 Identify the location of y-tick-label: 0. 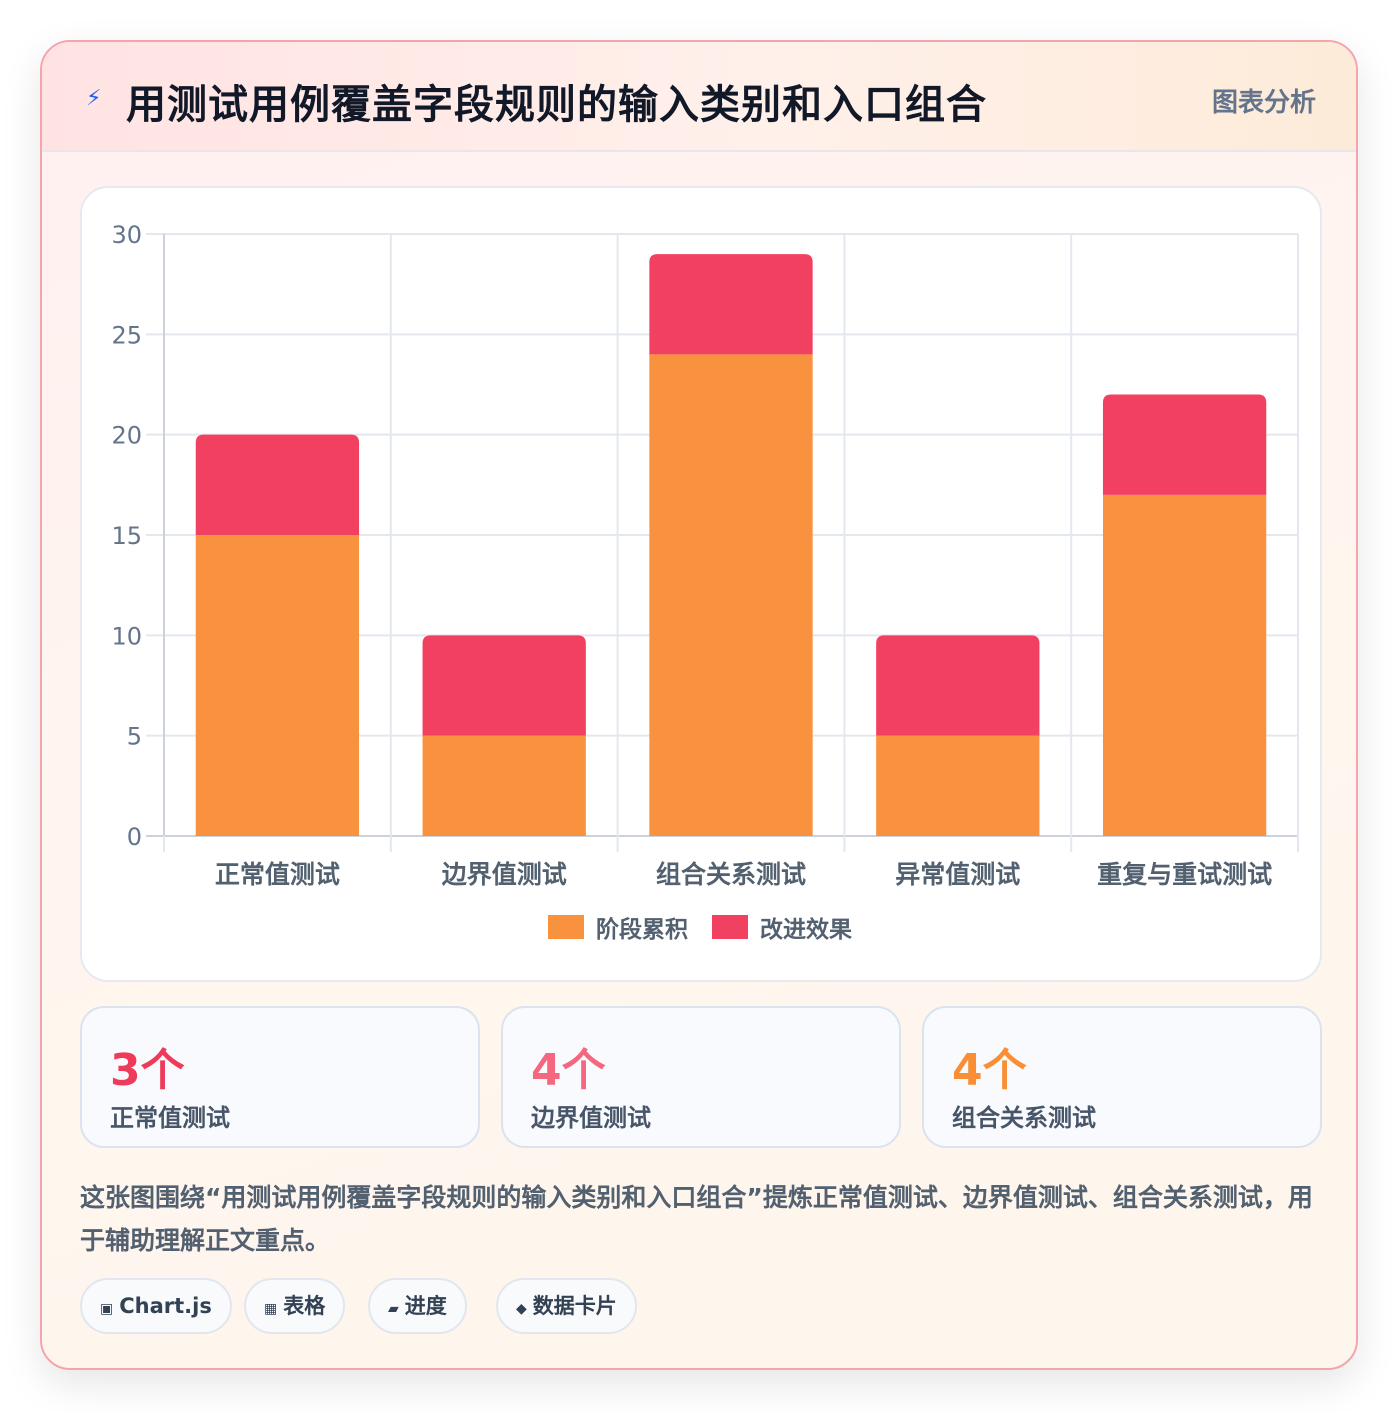
(134, 837).